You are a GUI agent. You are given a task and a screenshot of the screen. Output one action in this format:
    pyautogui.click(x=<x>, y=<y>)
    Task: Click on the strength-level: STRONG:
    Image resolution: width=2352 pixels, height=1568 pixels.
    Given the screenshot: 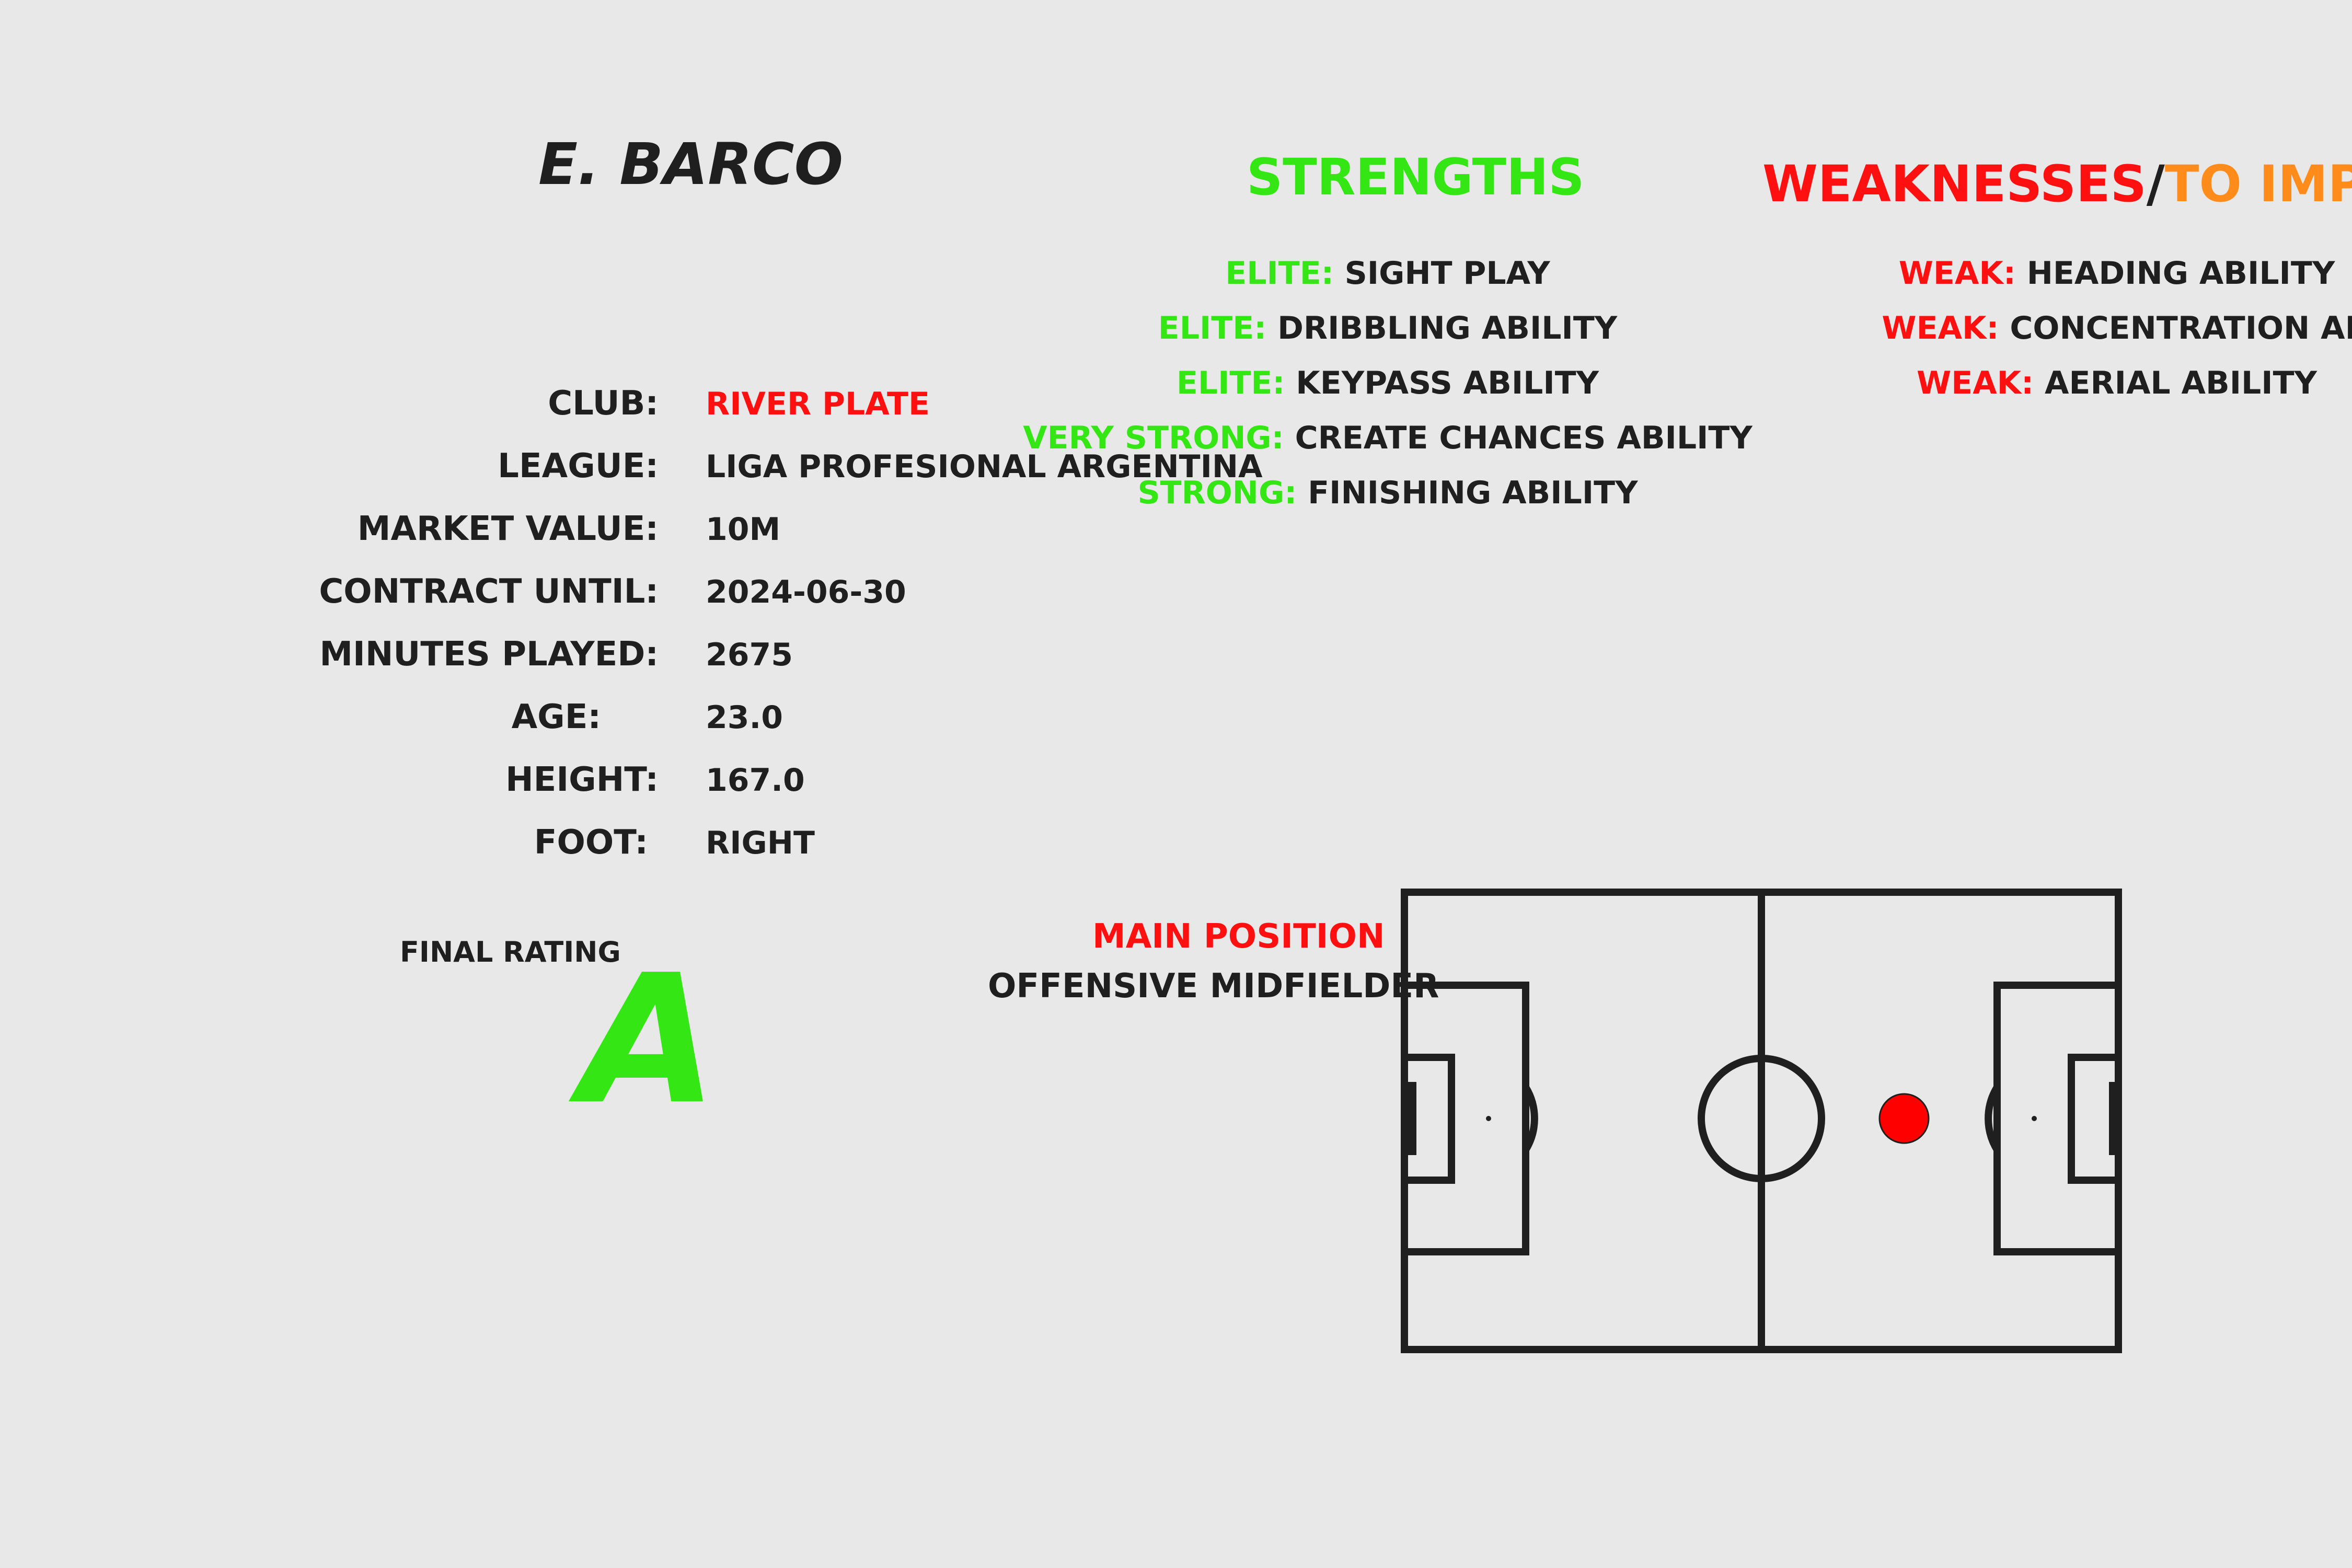 What is the action you would take?
    pyautogui.click(x=1217, y=493)
    